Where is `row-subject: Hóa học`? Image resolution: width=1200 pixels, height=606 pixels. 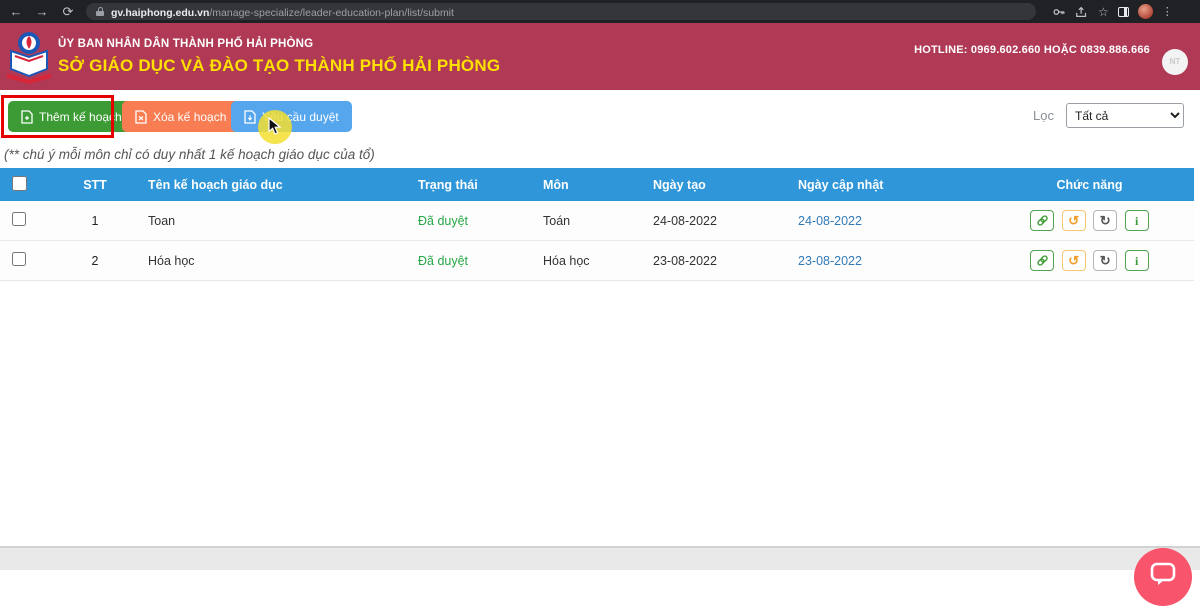
row-subject: Hóa học is located at coordinates (566, 260).